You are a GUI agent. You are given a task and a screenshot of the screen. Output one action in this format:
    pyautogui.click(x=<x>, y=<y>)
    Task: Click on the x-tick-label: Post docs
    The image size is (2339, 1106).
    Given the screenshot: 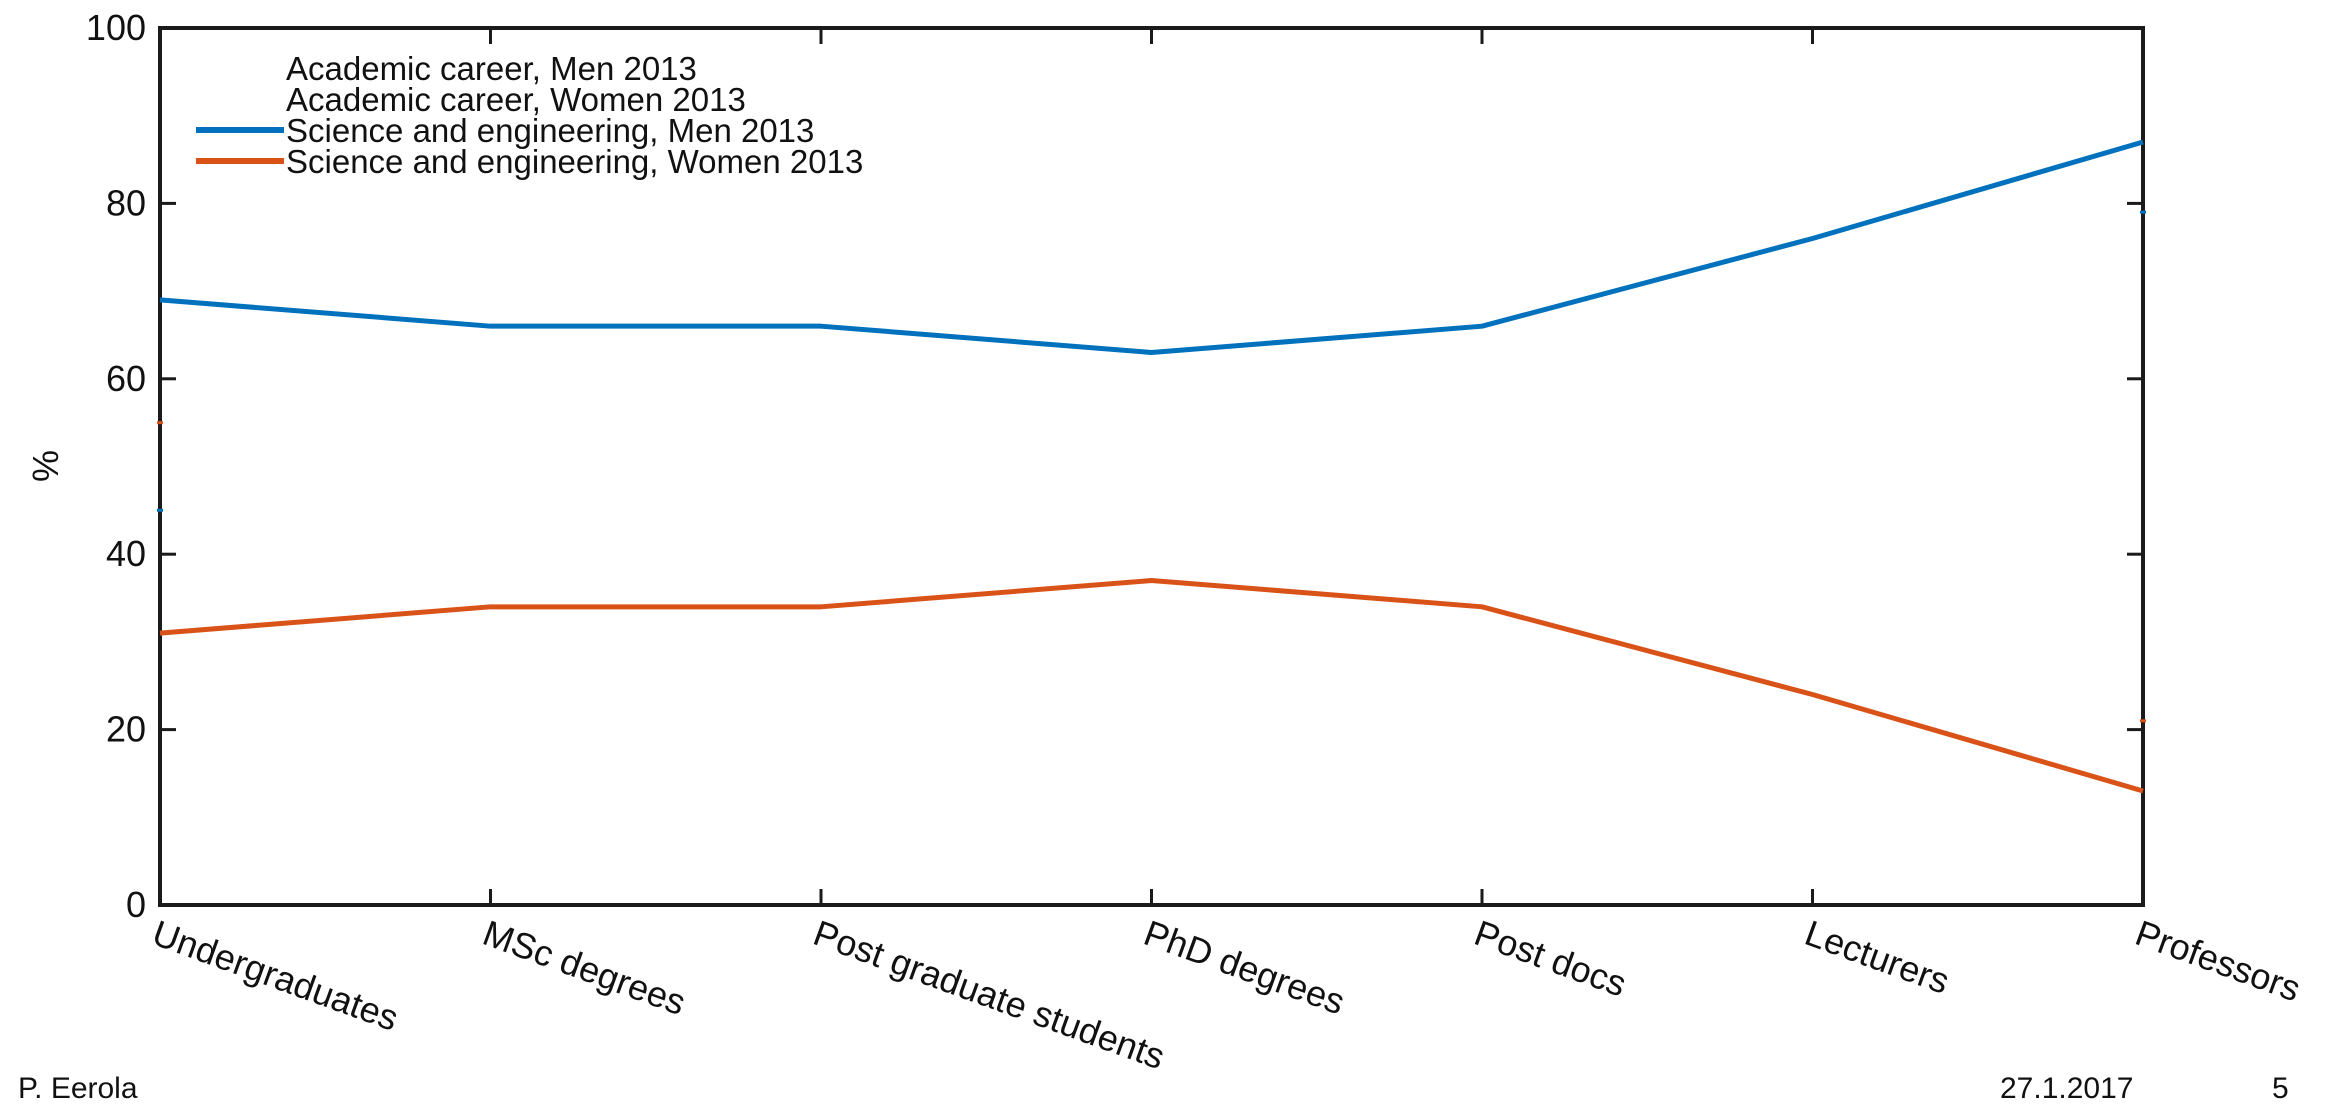 What is the action you would take?
    pyautogui.click(x=1550, y=958)
    